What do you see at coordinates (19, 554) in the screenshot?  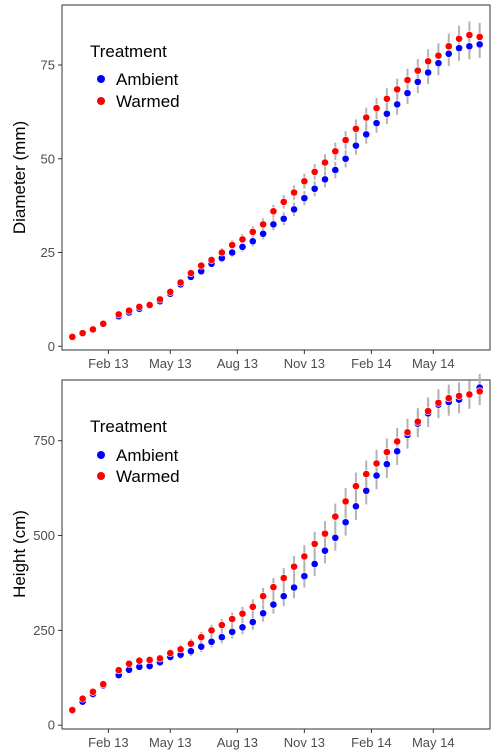 I see `height-y-axis-title: Height (cm)` at bounding box center [19, 554].